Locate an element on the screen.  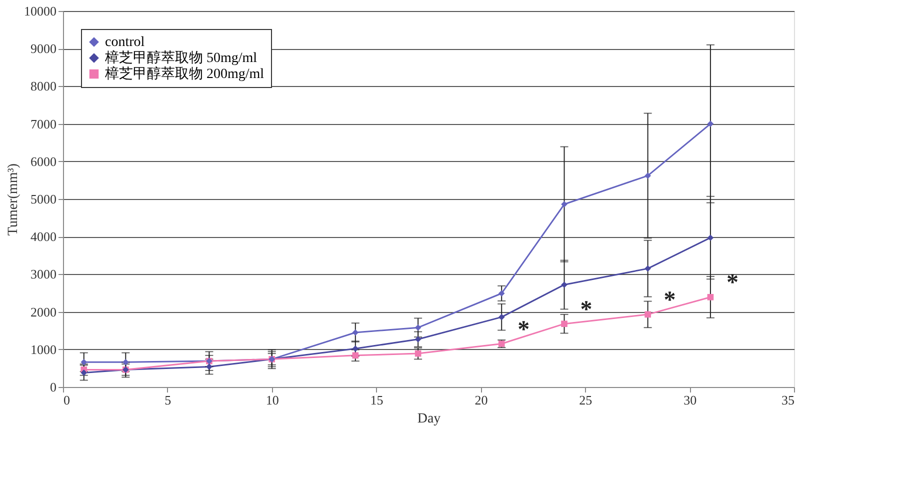
x-tick-label: 30 is located at coordinates (690, 400).